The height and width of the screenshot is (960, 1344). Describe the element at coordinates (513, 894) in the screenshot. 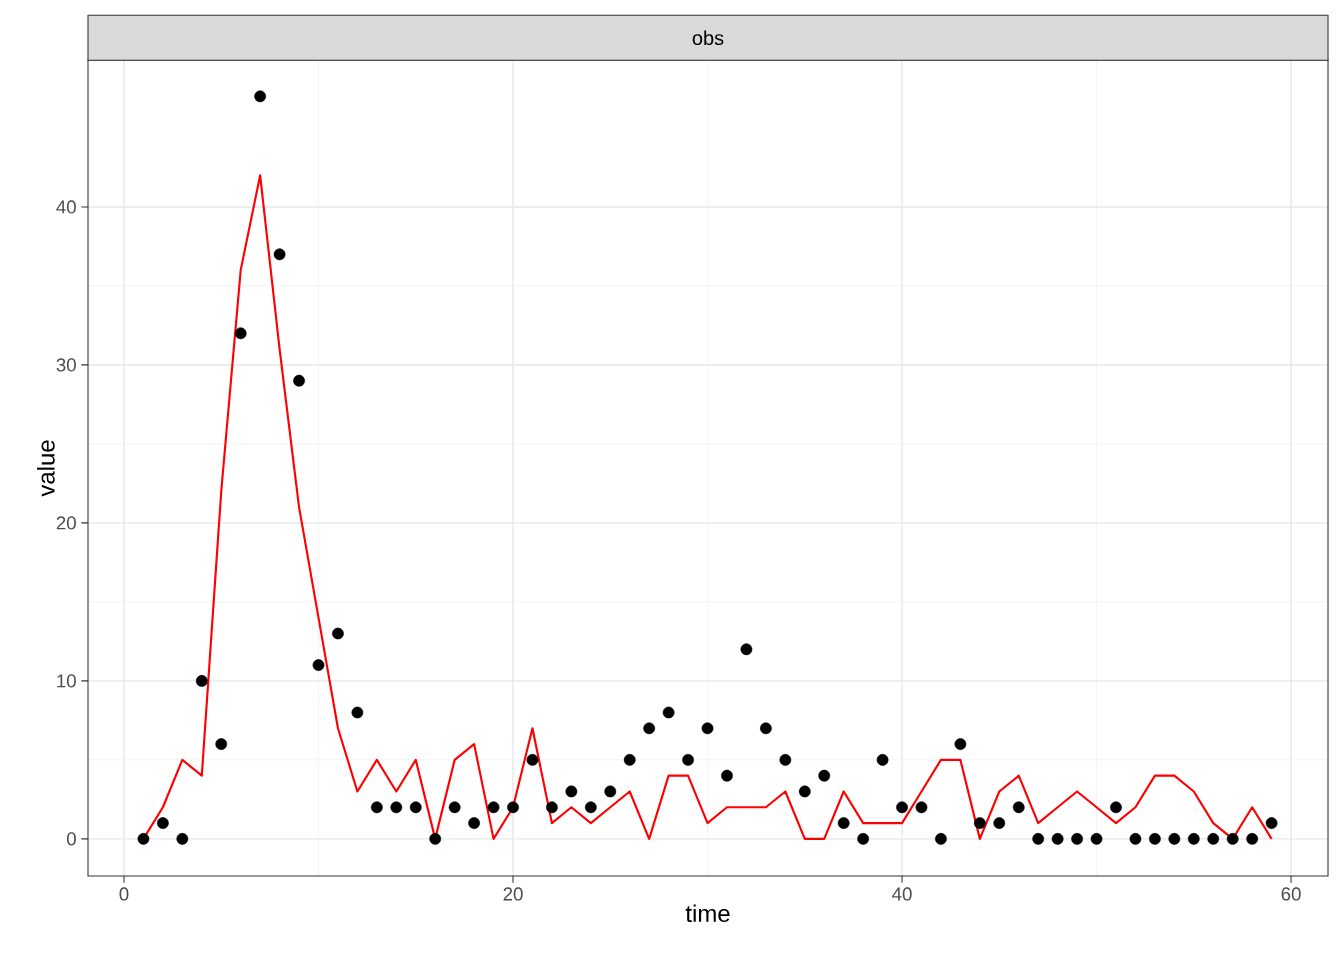

I see `x-tick-label: 20` at that location.